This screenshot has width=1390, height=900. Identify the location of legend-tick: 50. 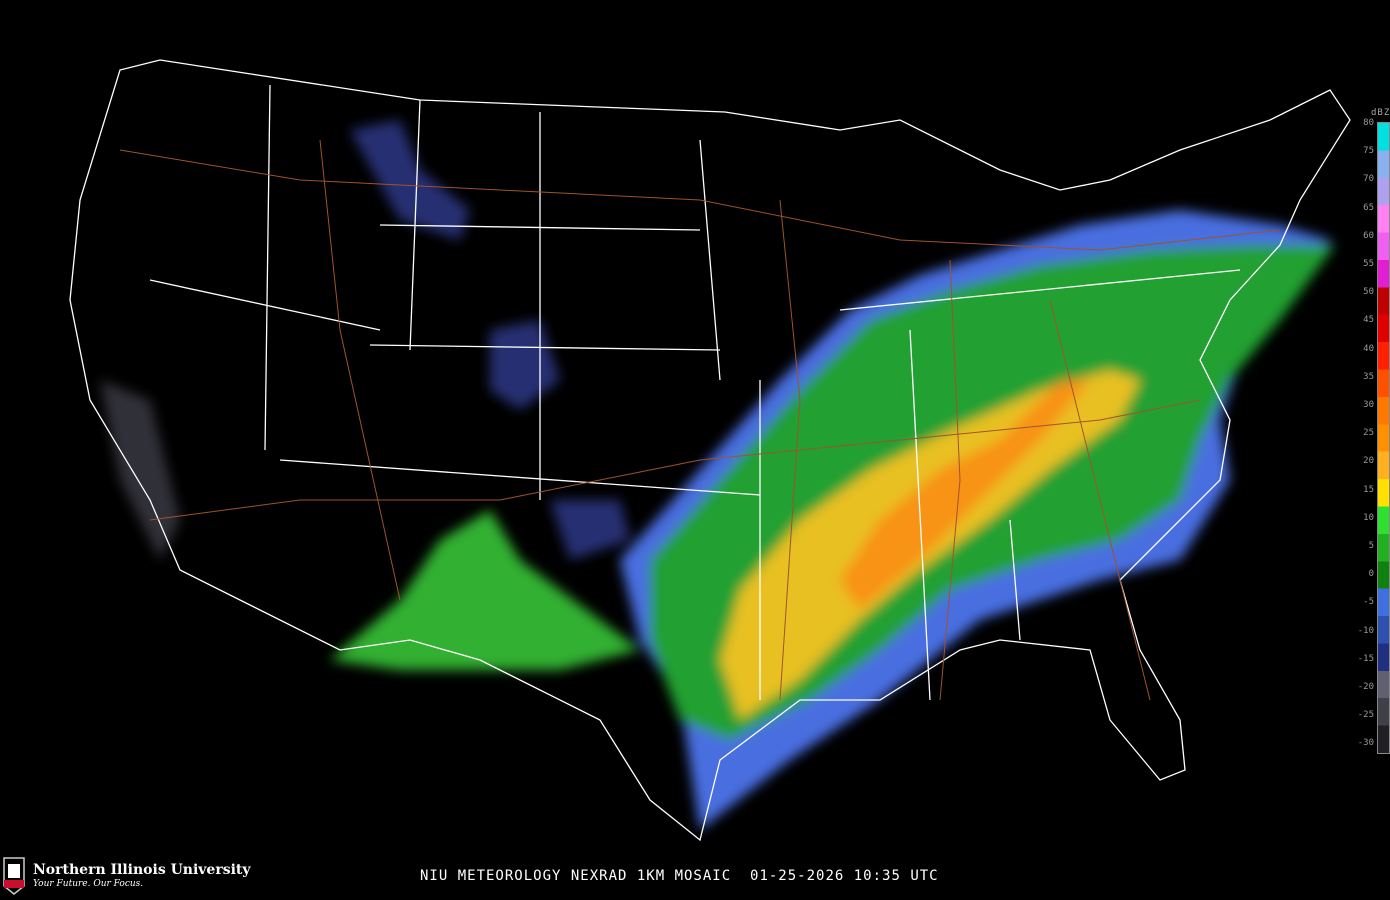
(1368, 292).